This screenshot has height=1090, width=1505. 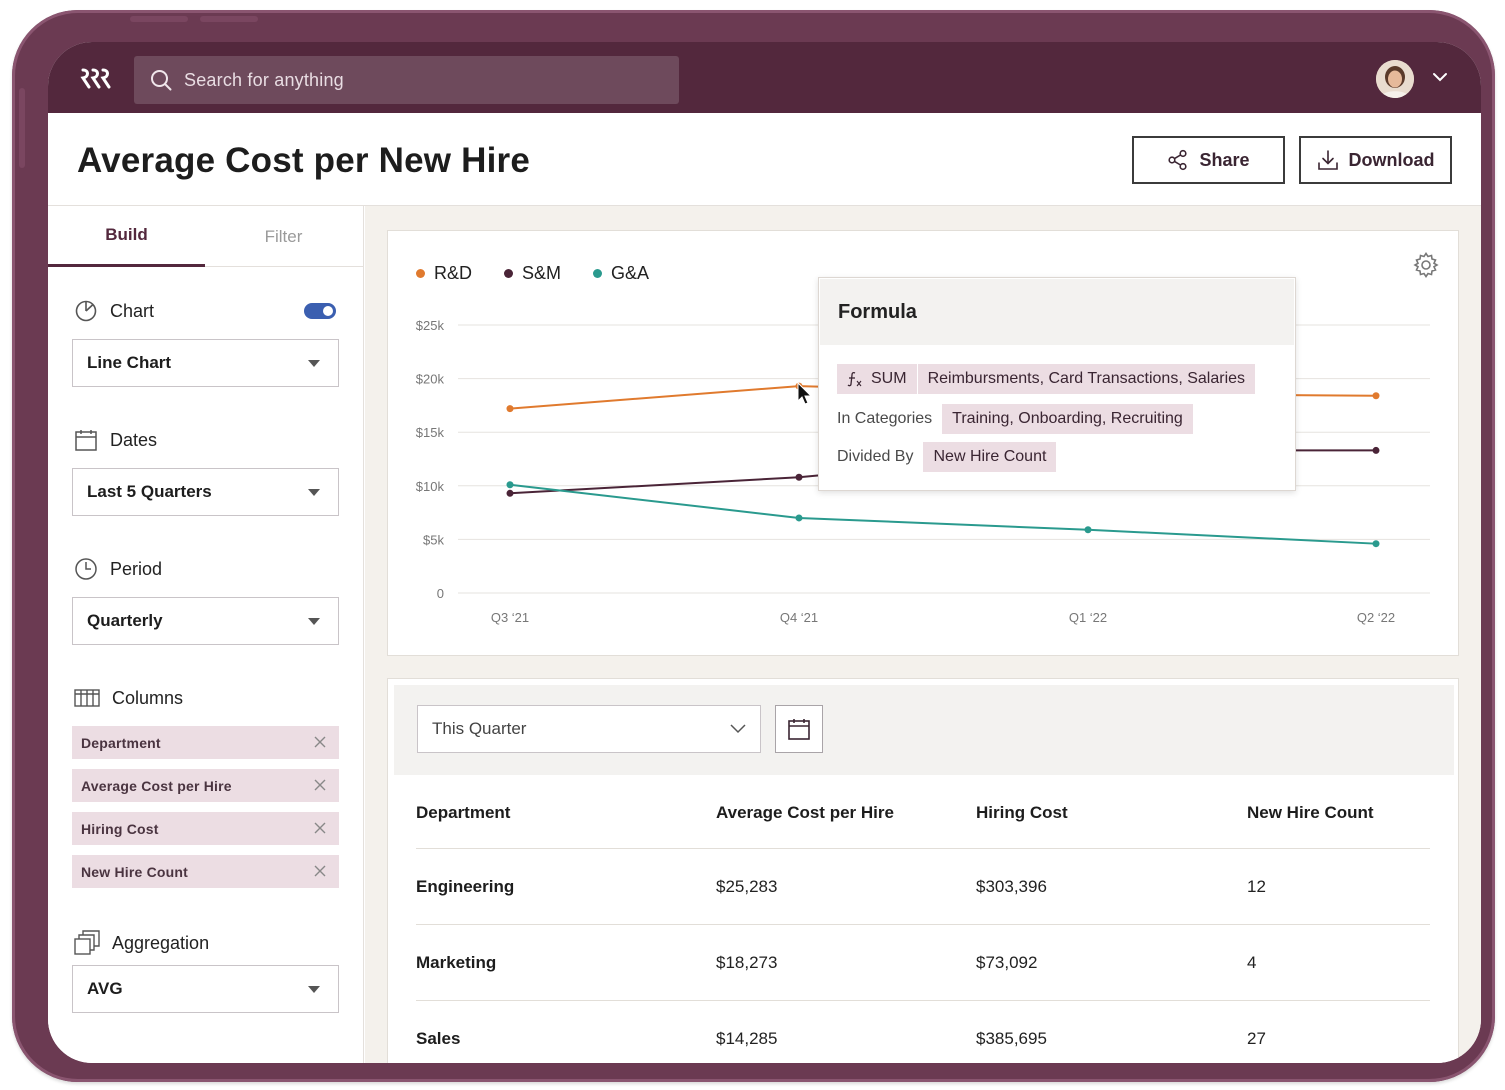 I want to click on chart-toggle, so click(x=320, y=311).